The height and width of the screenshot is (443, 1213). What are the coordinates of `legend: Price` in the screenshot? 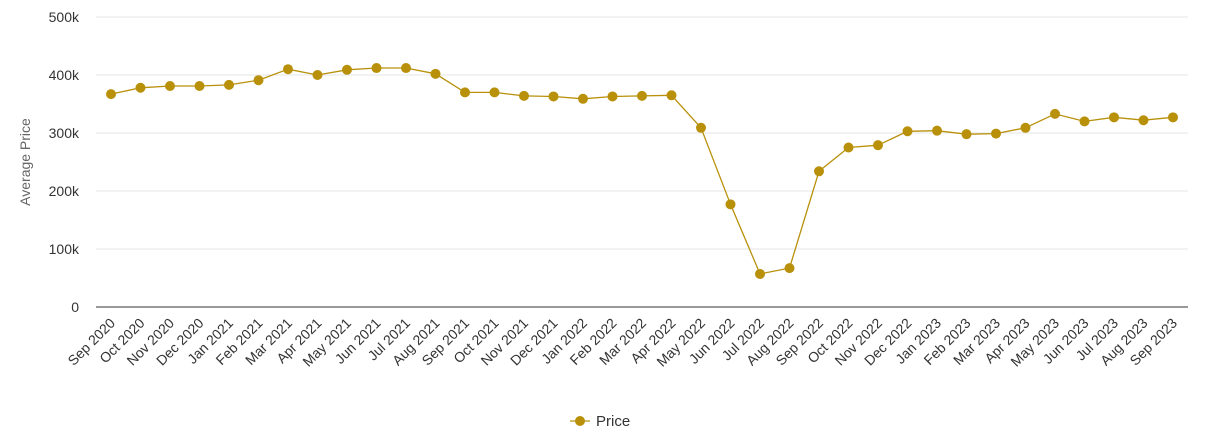 It's located at (600, 421).